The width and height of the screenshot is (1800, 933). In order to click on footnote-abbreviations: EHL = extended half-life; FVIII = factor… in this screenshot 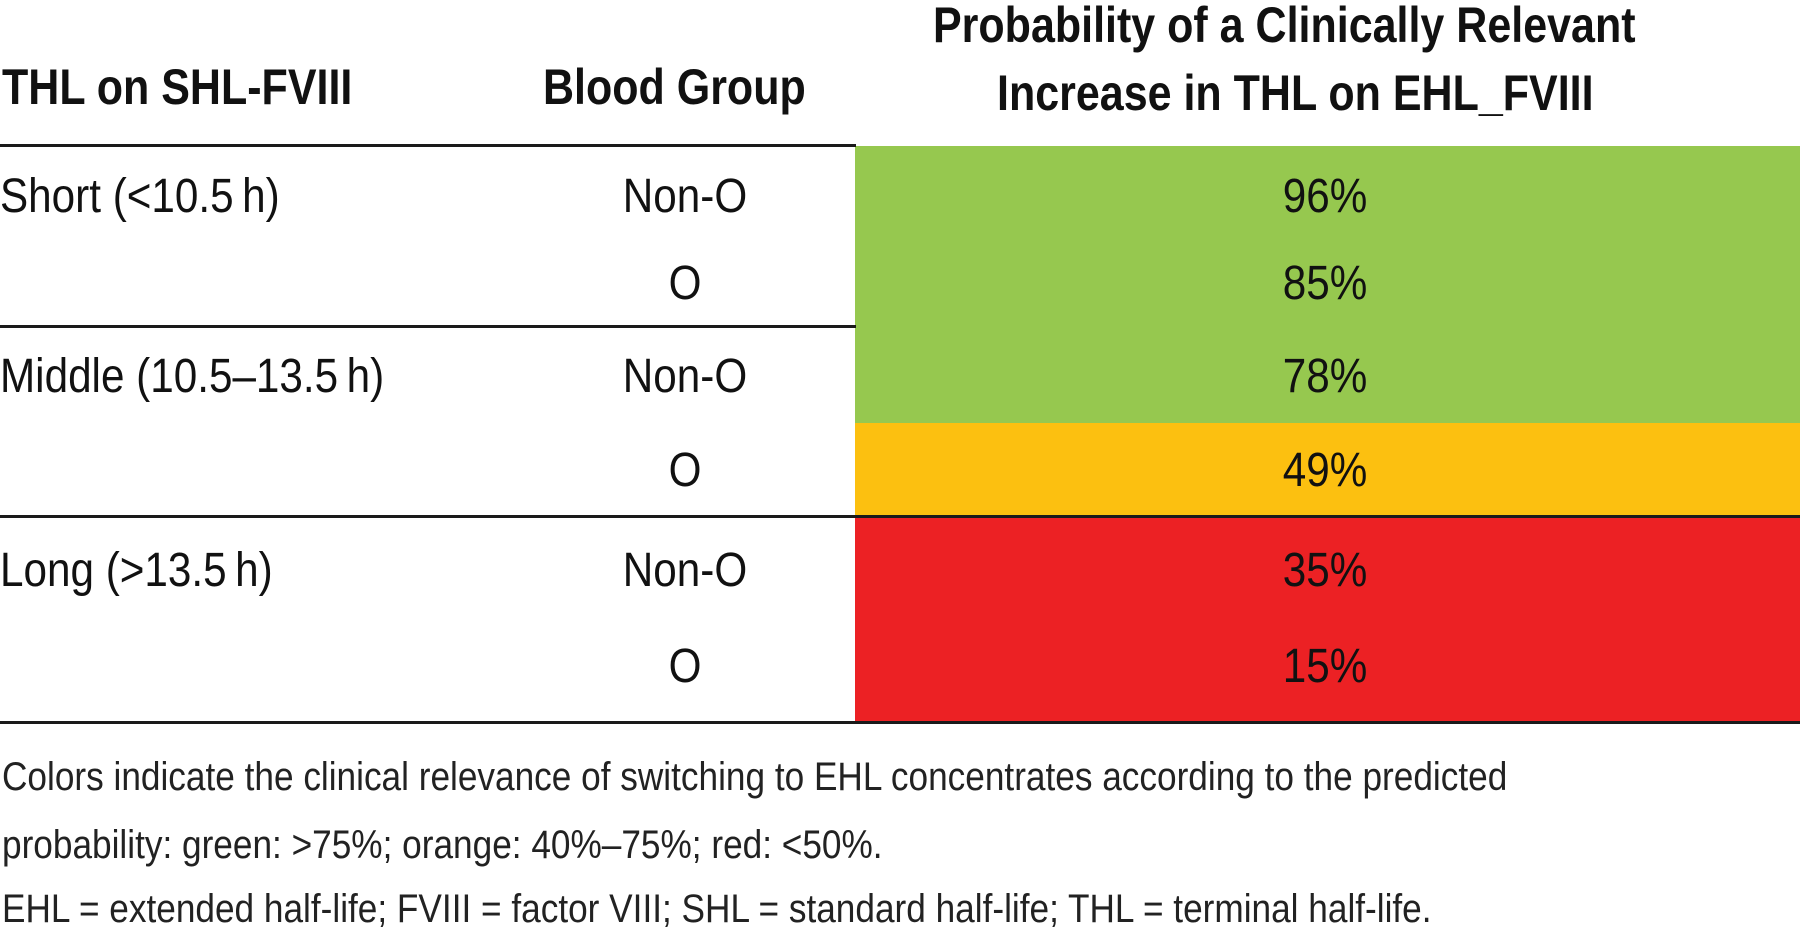, I will do `click(717, 909)`.